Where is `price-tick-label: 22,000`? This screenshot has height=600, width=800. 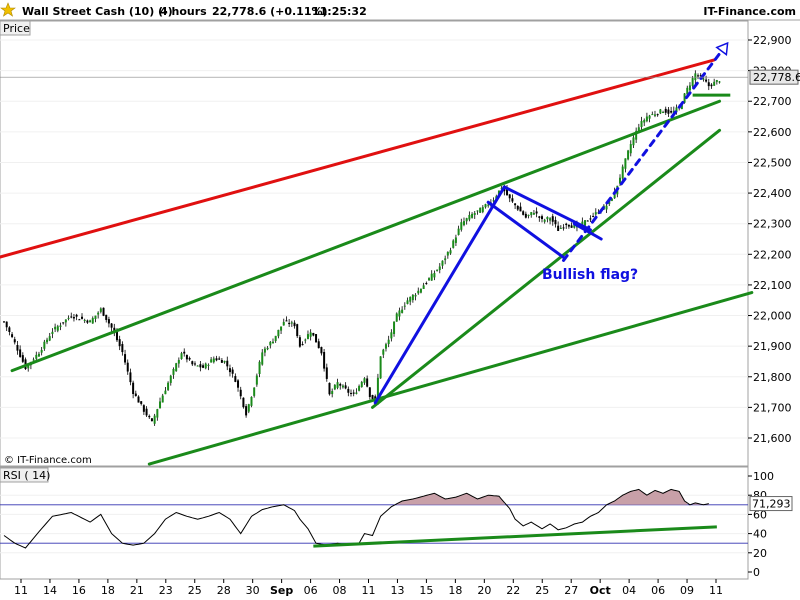
price-tick-label: 22,000 is located at coordinates (772, 316).